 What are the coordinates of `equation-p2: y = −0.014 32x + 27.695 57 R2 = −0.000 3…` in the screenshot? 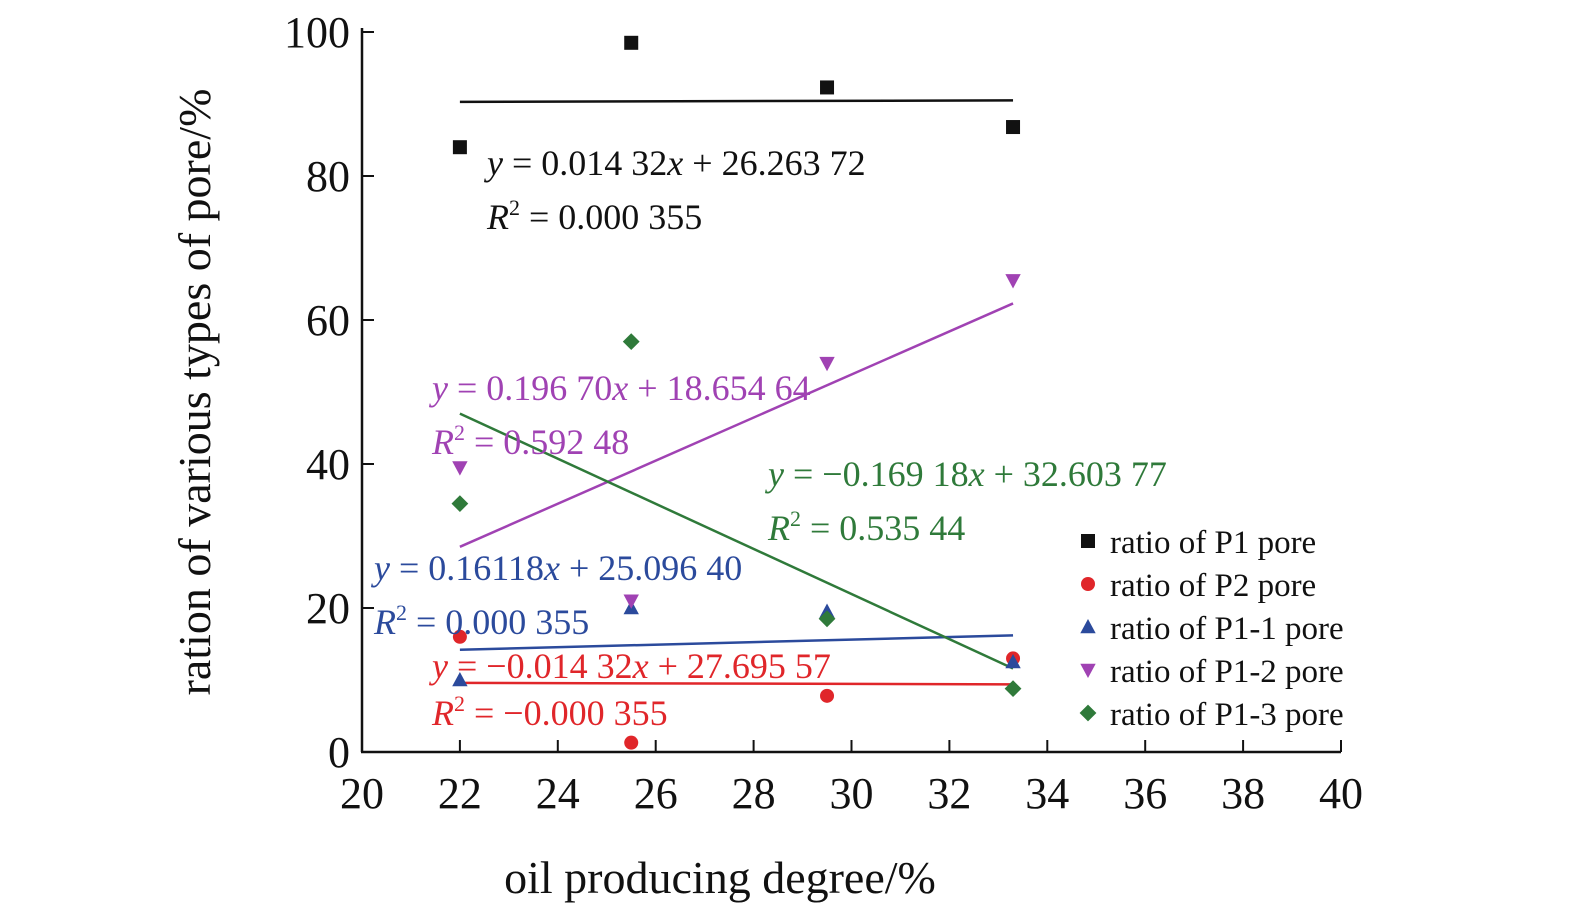 It's located at (630, 689).